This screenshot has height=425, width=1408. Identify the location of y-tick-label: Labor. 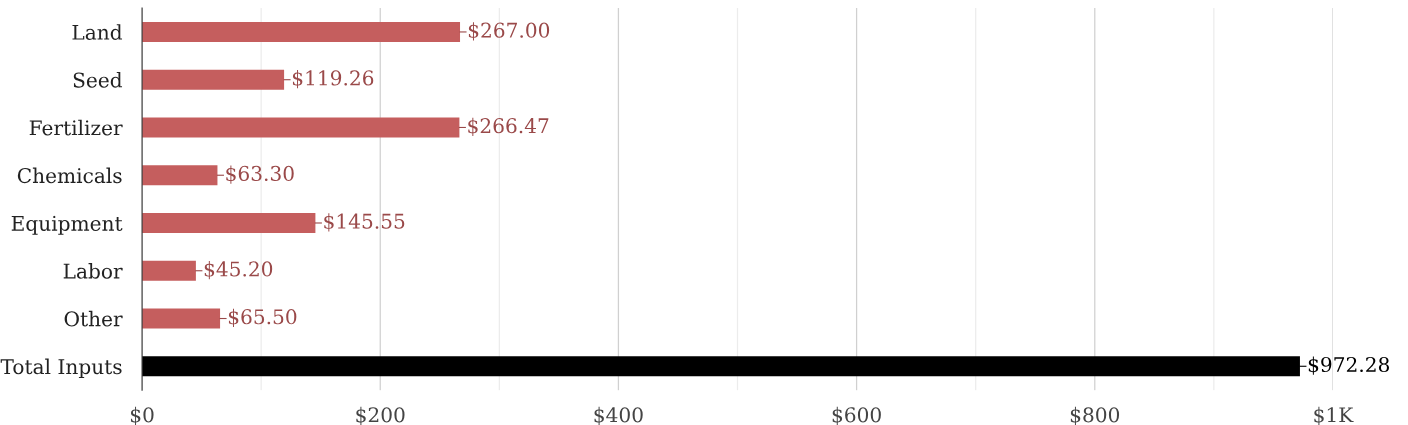
(93, 271).